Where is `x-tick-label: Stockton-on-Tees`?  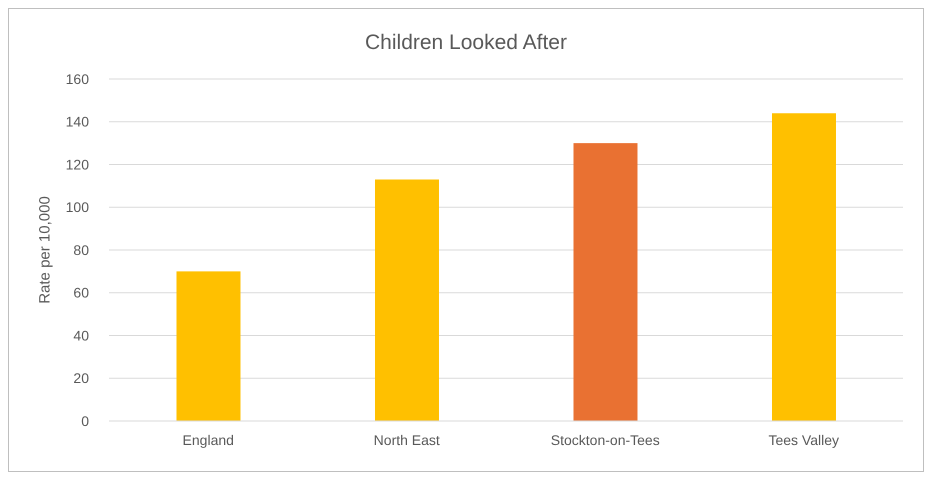 x-tick-label: Stockton-on-Tees is located at coordinates (605, 440).